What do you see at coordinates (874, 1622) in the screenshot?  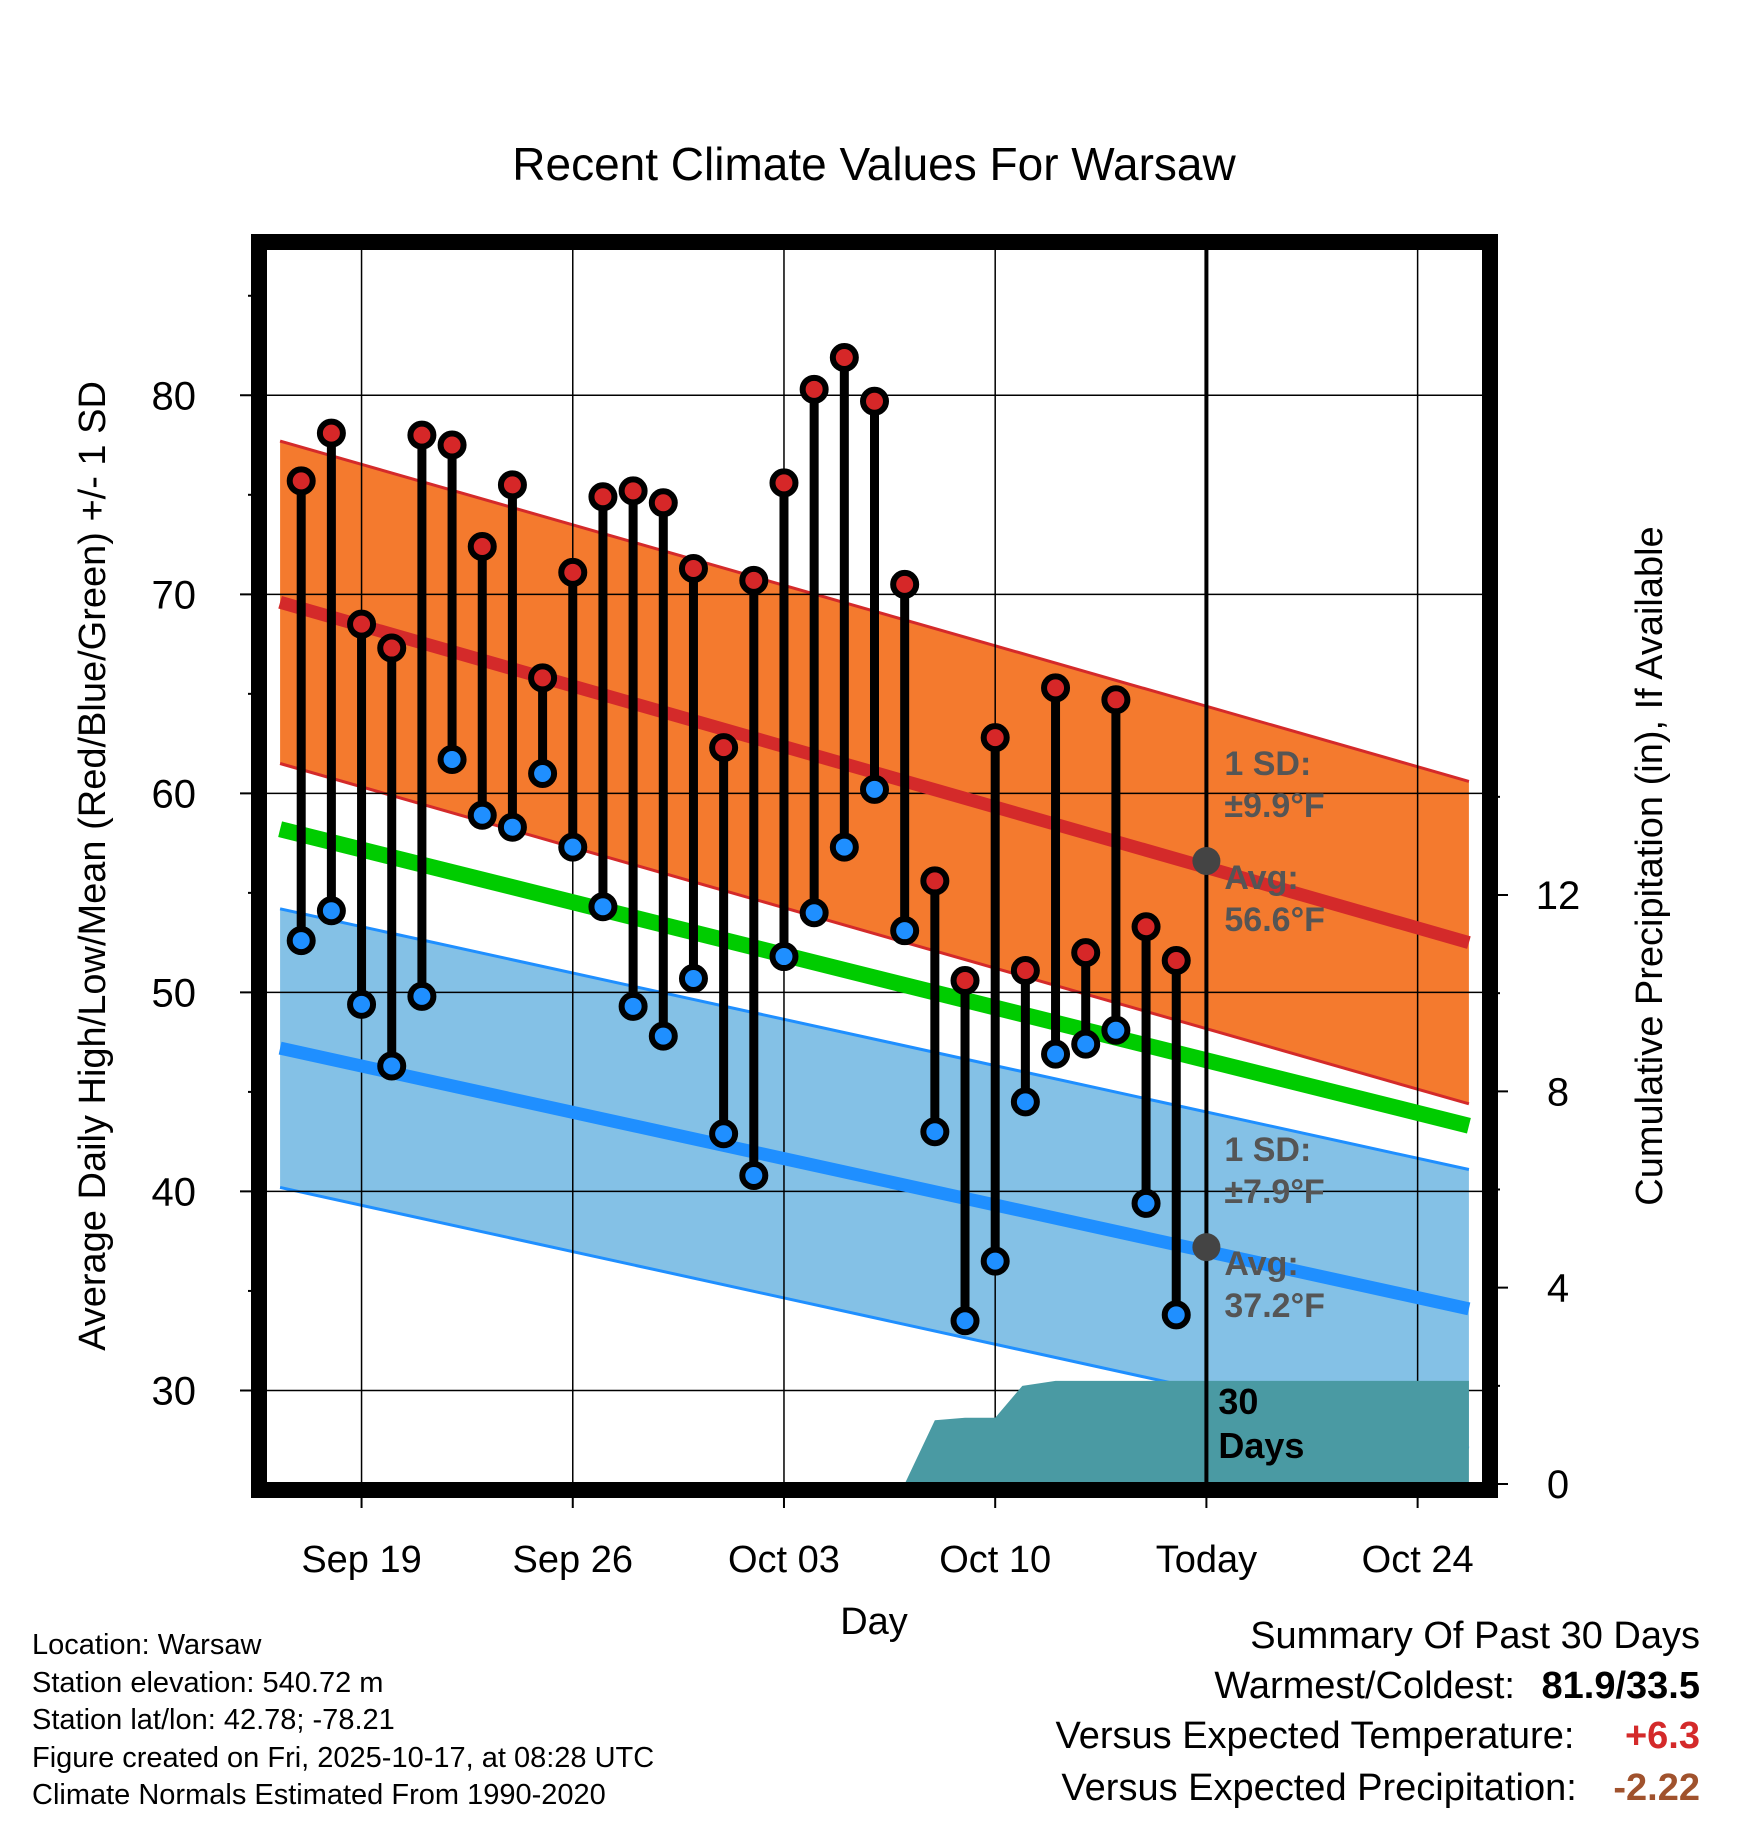 I see `x-axis-label: Day` at bounding box center [874, 1622].